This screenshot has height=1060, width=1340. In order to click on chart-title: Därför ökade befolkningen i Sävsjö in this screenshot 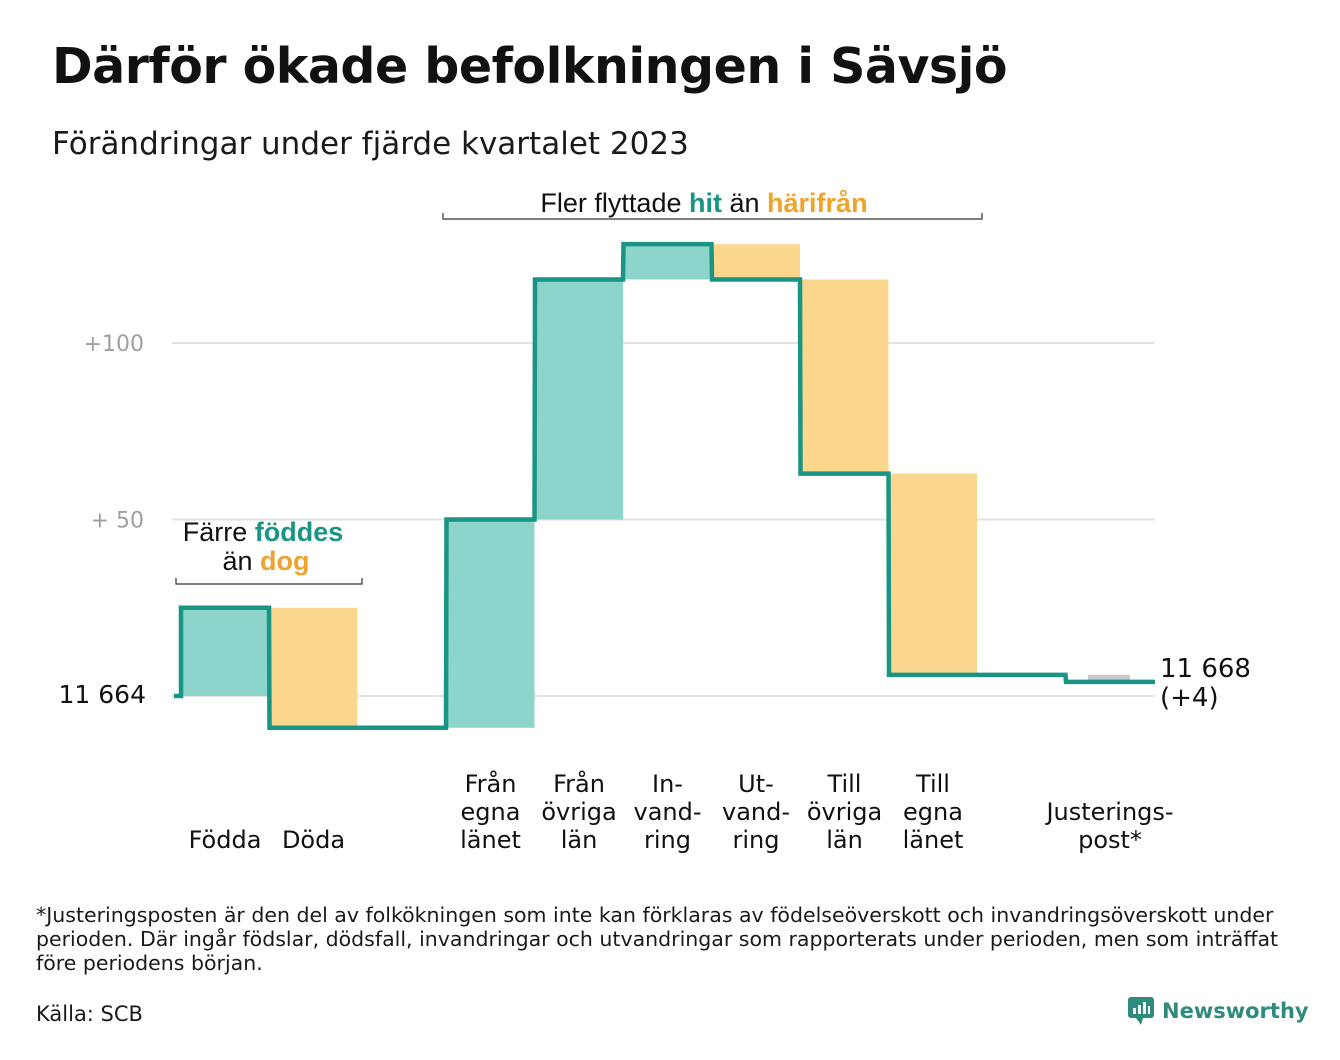, I will do `click(530, 66)`.